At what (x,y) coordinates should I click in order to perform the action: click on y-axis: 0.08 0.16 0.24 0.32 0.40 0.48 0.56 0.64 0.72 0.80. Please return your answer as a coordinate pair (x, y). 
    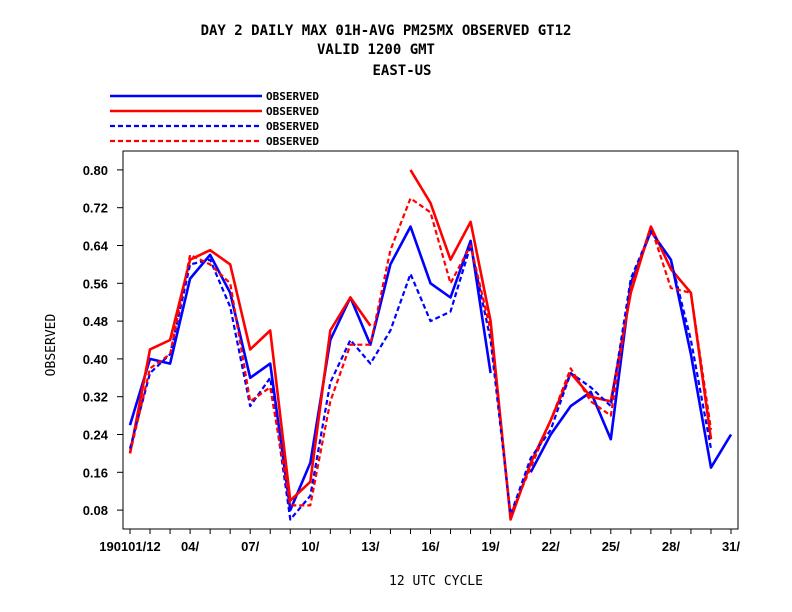
    Looking at the image, I should click on (103, 340).